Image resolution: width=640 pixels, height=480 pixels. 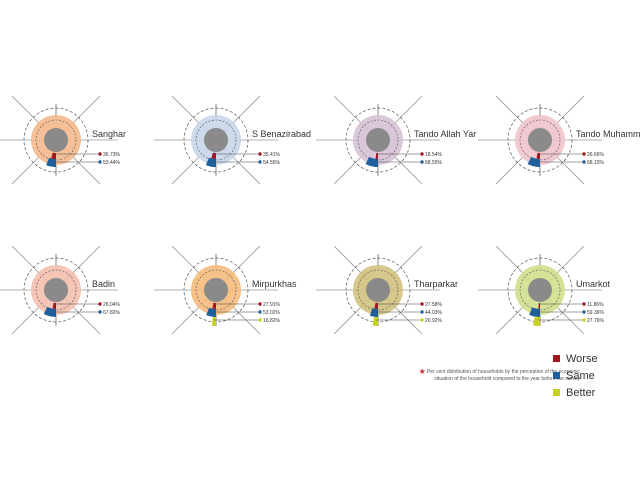 What do you see at coordinates (272, 321) in the screenshot?
I see `value-label-better: 16.82%` at bounding box center [272, 321].